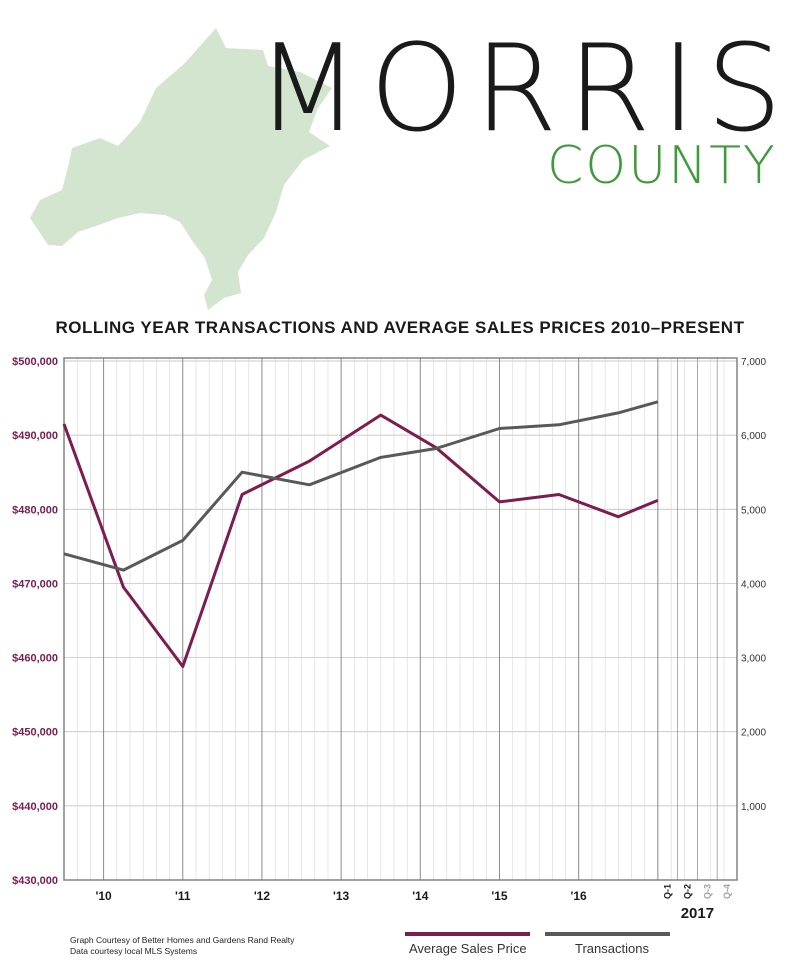 Image resolution: width=800 pixels, height=968 pixels. I want to click on x-tick-label: '16, so click(579, 896).